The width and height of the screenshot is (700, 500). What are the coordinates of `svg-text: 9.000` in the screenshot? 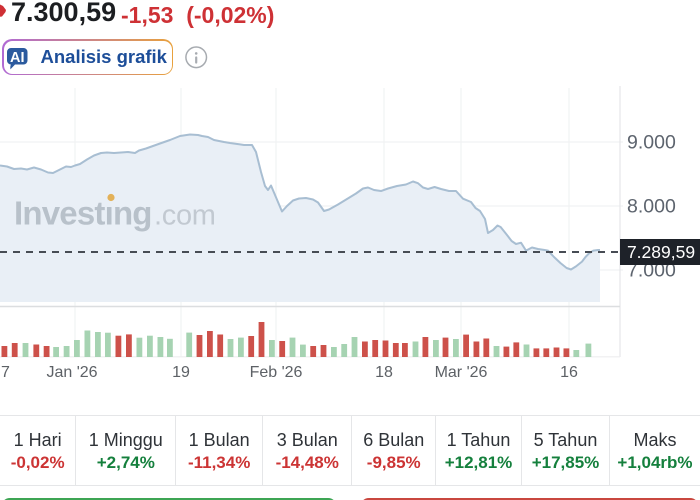 It's located at (651, 143).